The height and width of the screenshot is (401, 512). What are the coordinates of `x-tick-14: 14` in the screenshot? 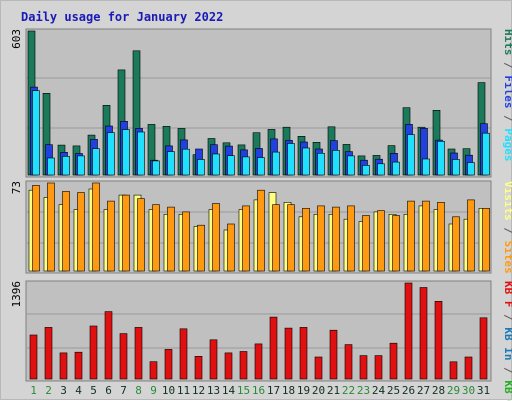 It's located at (229, 390).